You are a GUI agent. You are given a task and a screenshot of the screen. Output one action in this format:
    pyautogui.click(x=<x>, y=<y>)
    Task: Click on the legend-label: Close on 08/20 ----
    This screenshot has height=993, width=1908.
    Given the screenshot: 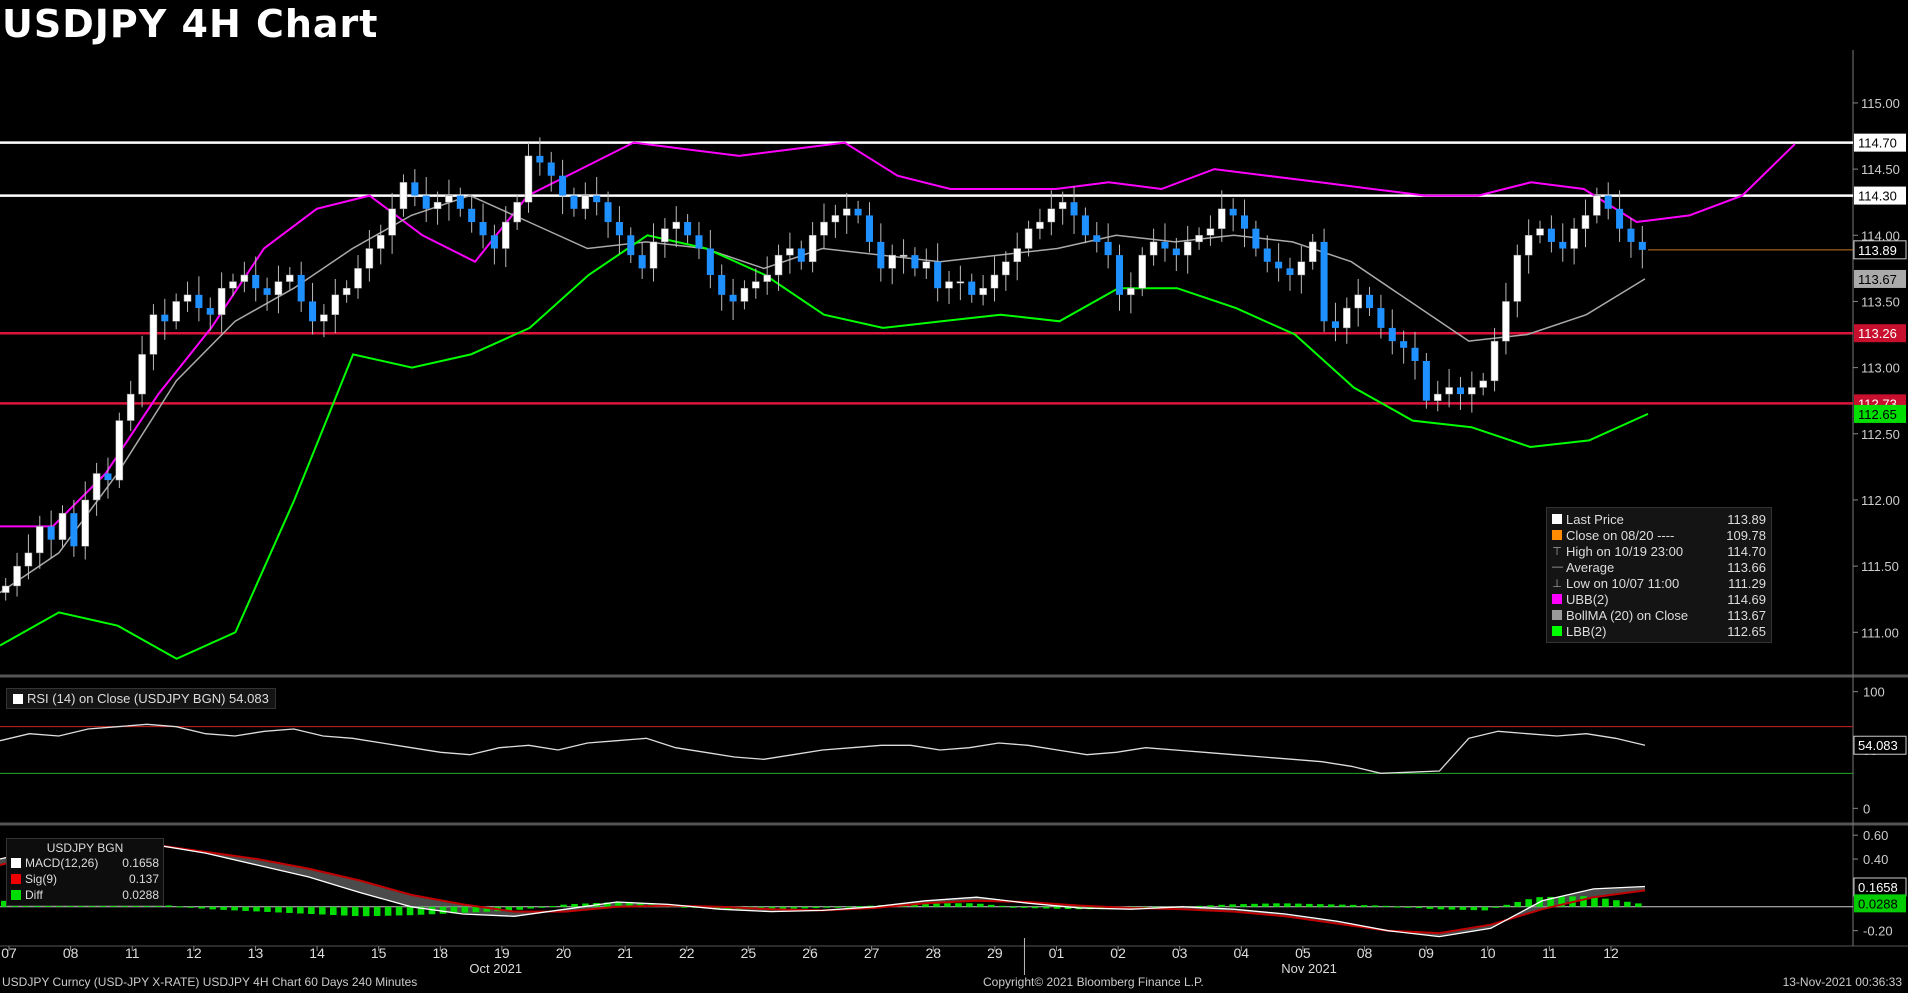 What is the action you would take?
    pyautogui.click(x=1620, y=535)
    